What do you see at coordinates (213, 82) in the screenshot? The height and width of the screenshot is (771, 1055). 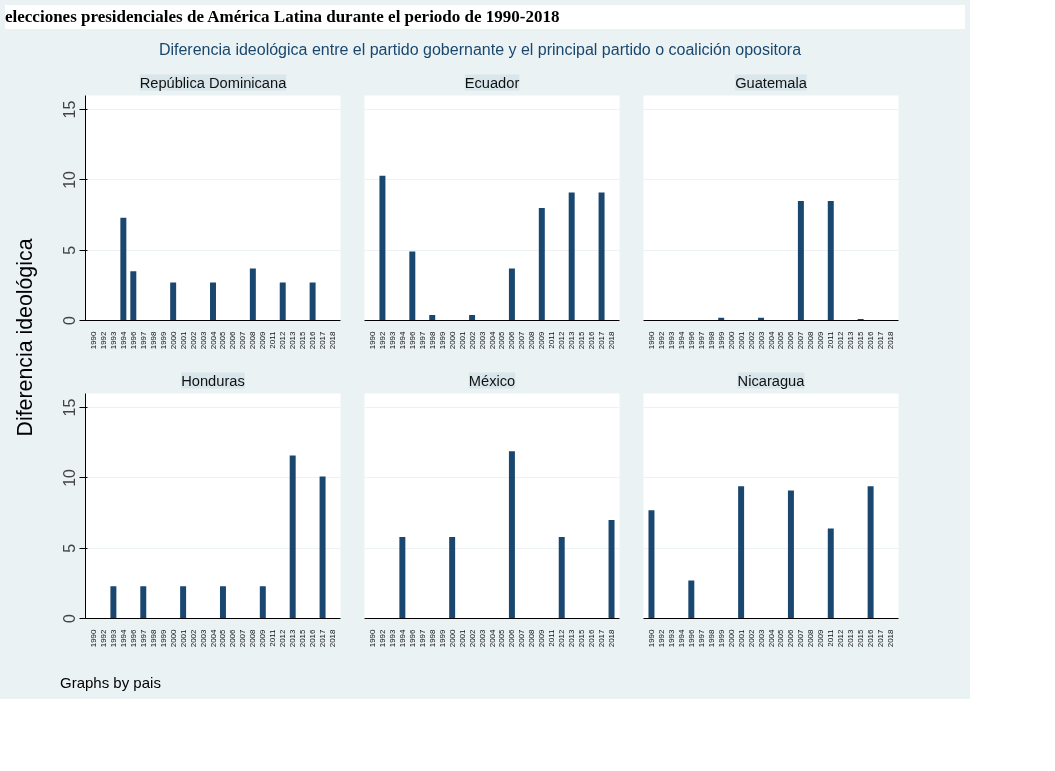 I see `chart-title: República Dominicana` at bounding box center [213, 82].